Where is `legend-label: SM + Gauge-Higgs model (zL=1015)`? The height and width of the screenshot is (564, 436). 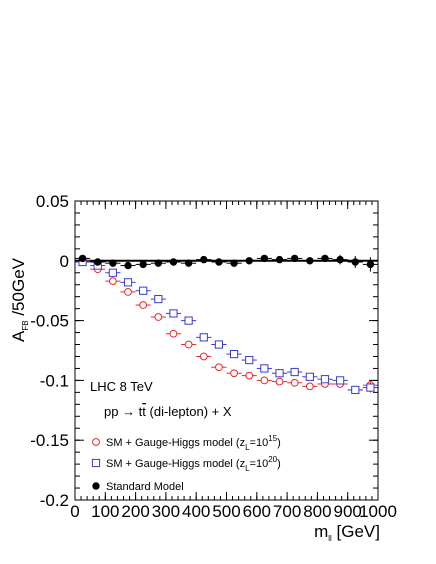
legend-label: SM + Gauge-Higgs model (zL=1015) is located at coordinates (193, 443).